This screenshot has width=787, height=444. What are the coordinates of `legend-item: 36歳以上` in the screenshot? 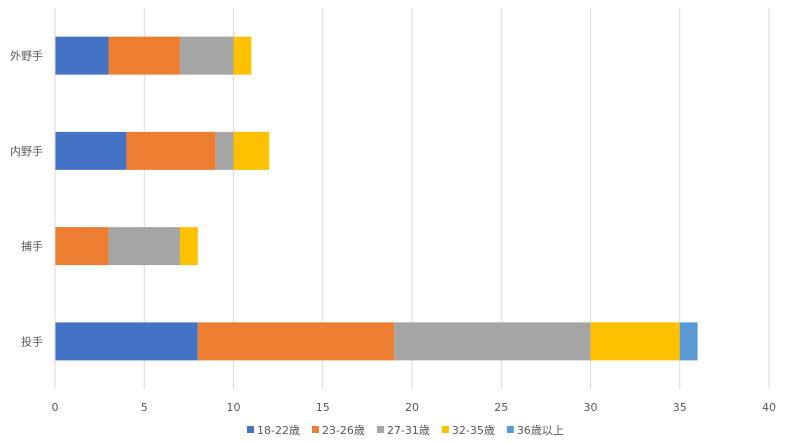 It's located at (535, 430).